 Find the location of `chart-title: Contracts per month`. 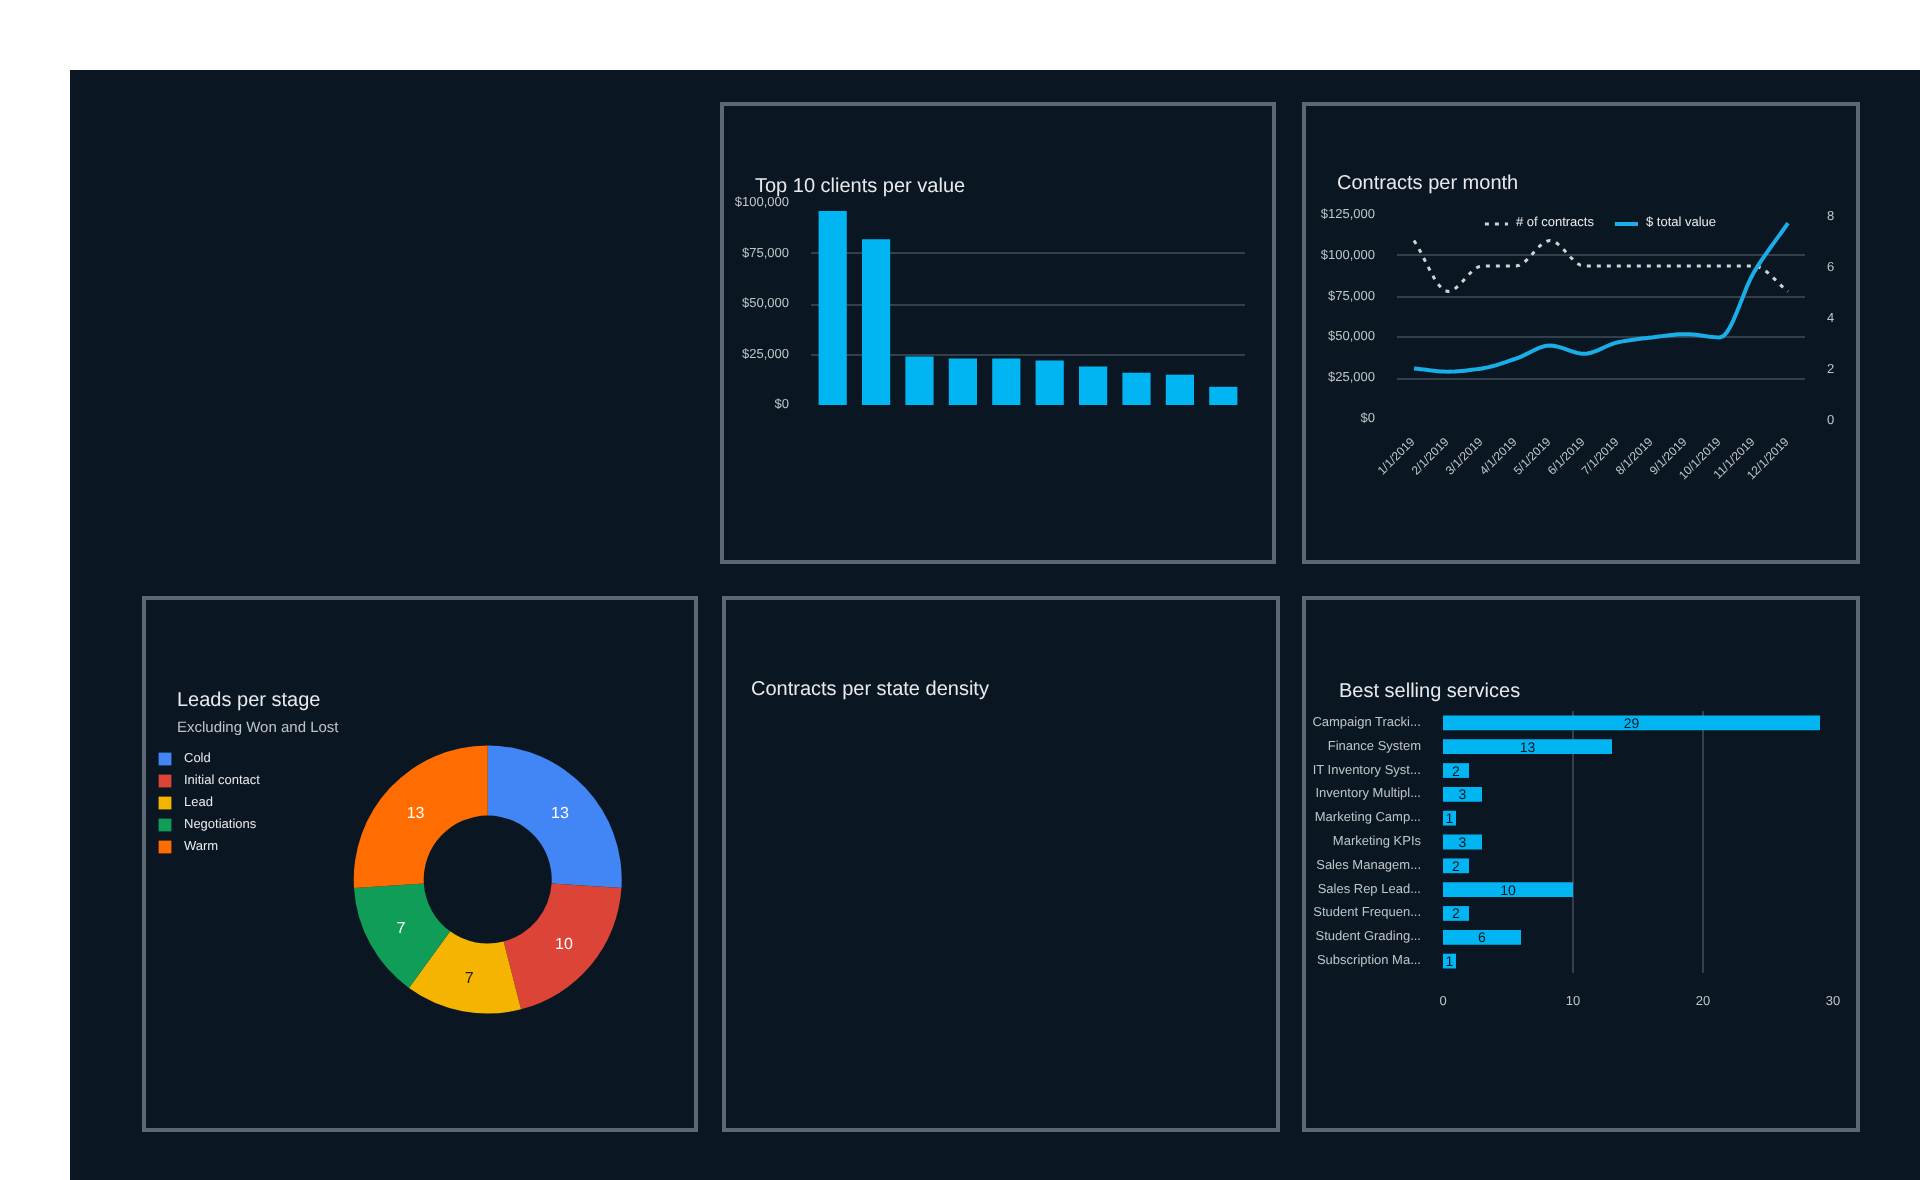

chart-title: Contracts per month is located at coordinates (1428, 184).